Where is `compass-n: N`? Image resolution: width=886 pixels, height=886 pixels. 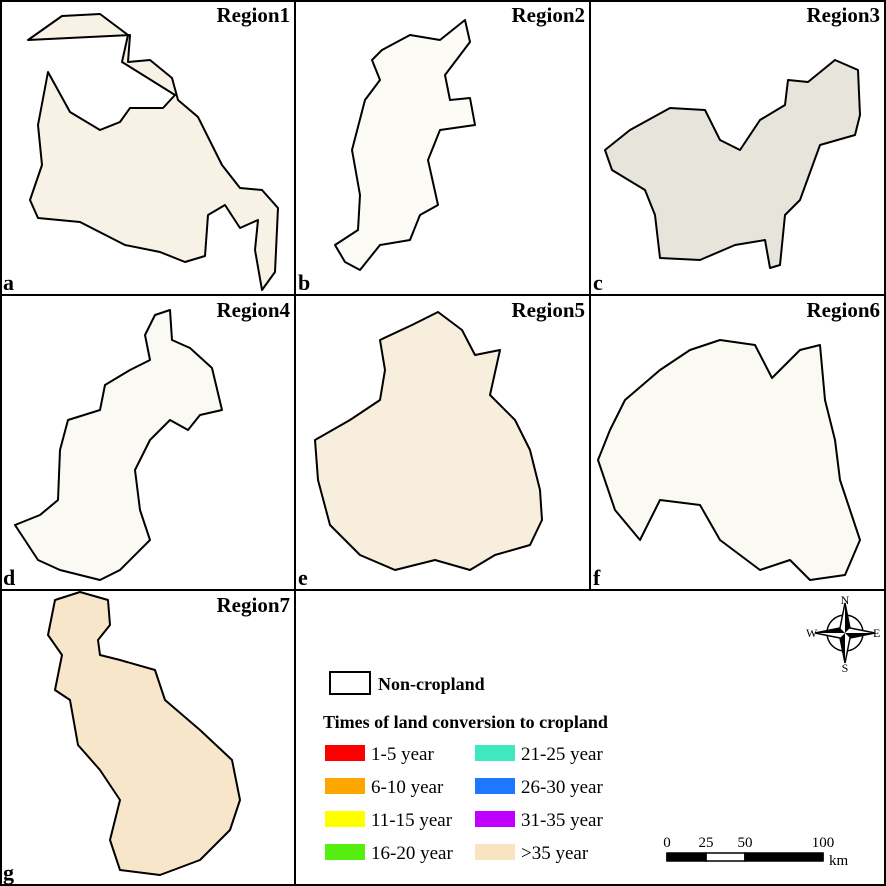 compass-n: N is located at coordinates (845, 600).